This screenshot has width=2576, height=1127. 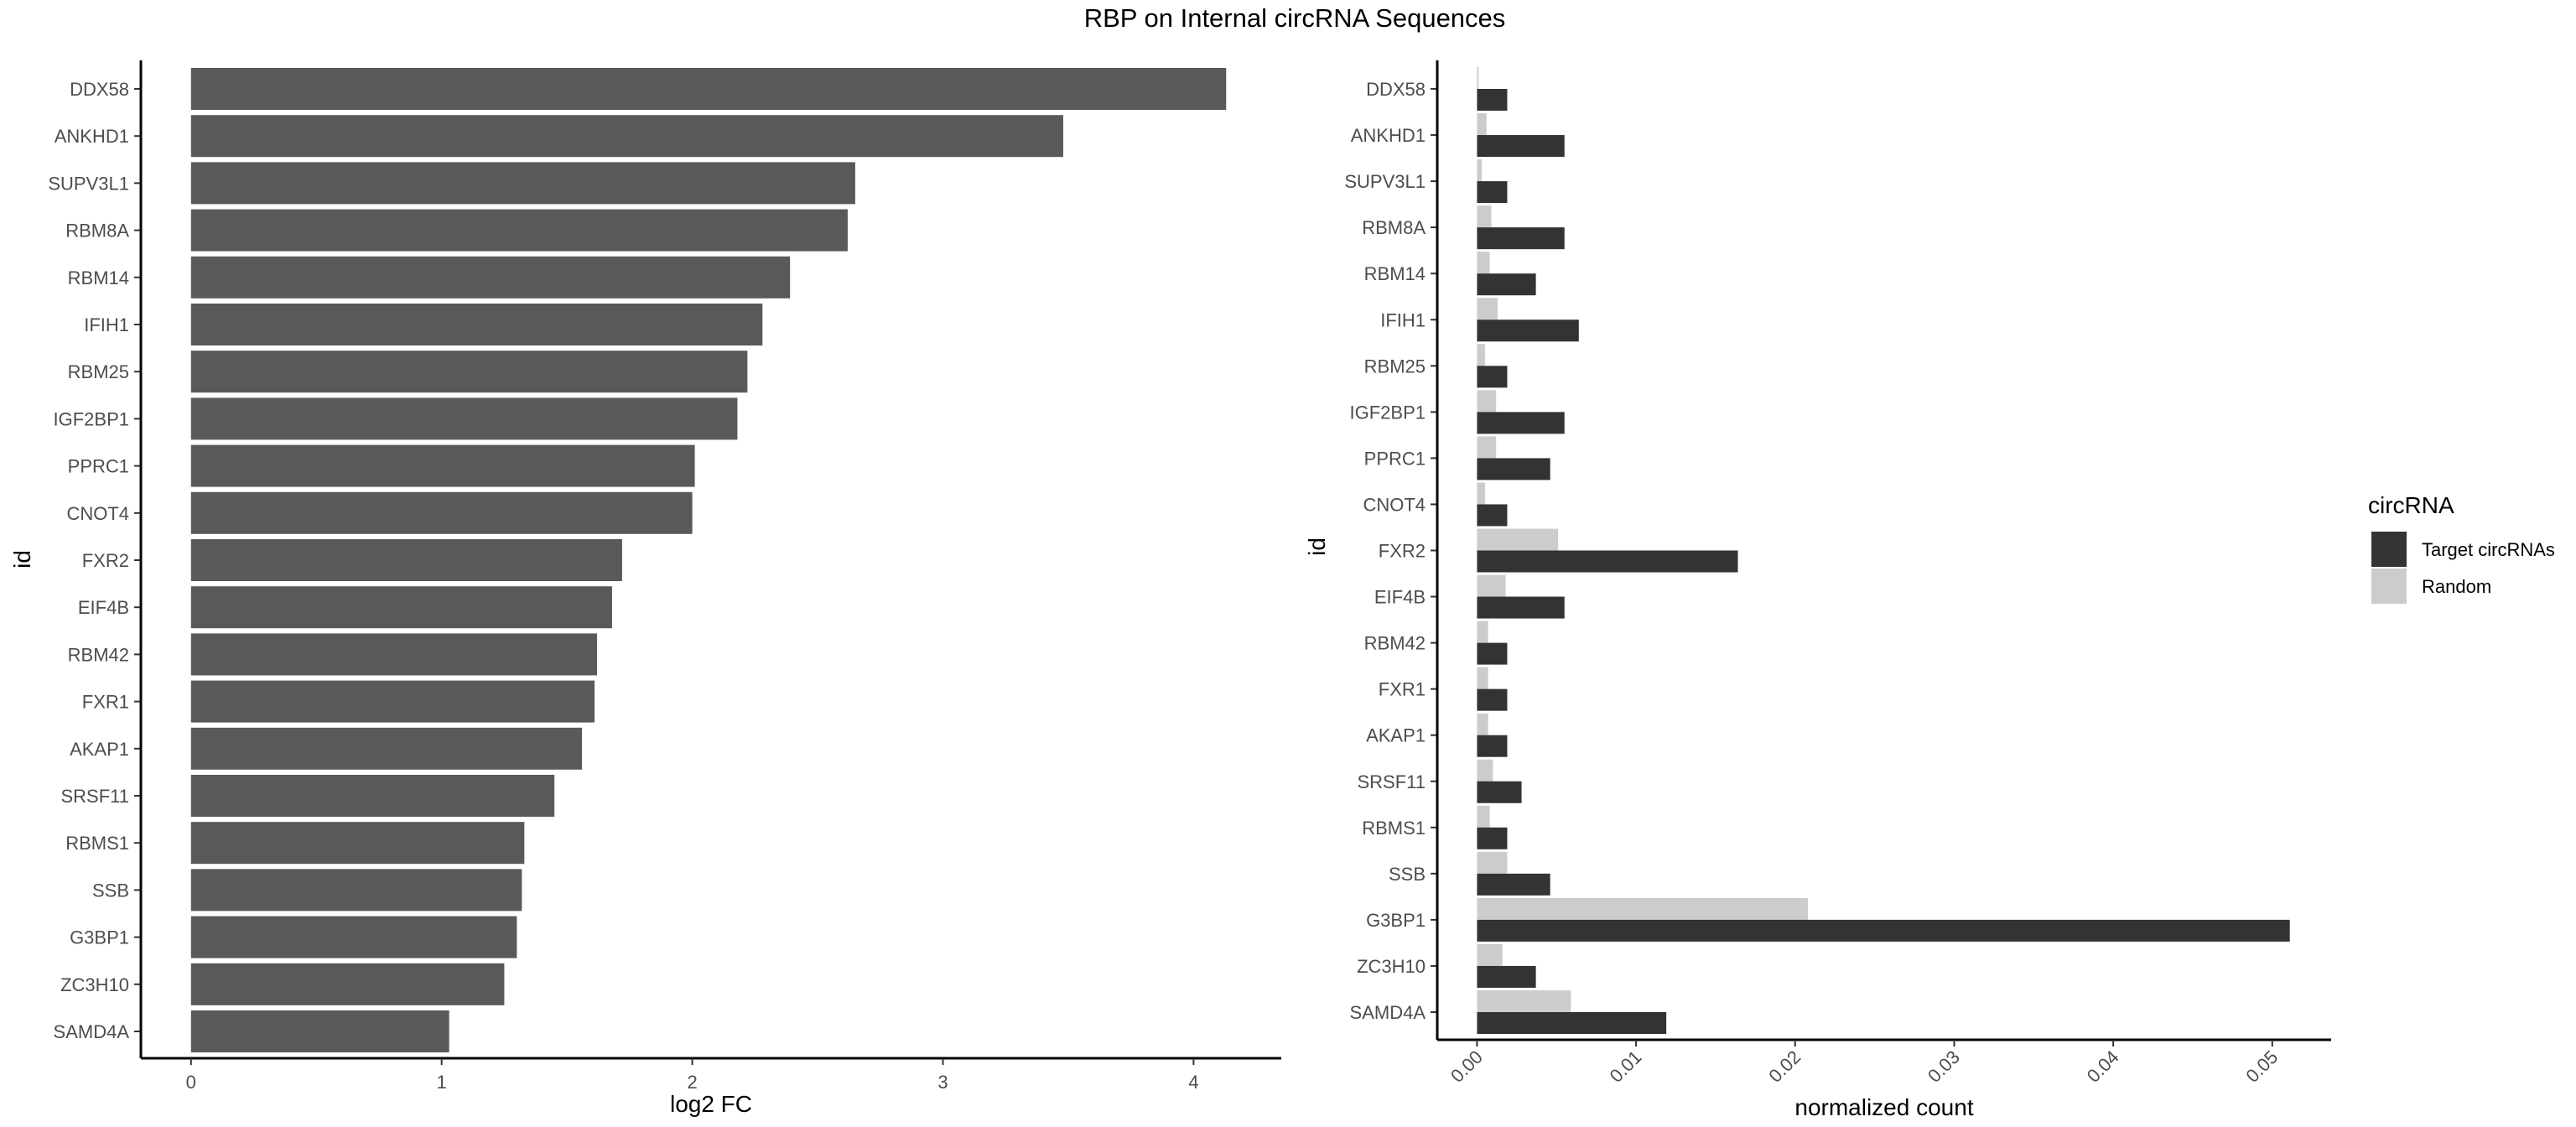 What do you see at coordinates (2488, 549) in the screenshot?
I see `legend-label: Target circRNAs` at bounding box center [2488, 549].